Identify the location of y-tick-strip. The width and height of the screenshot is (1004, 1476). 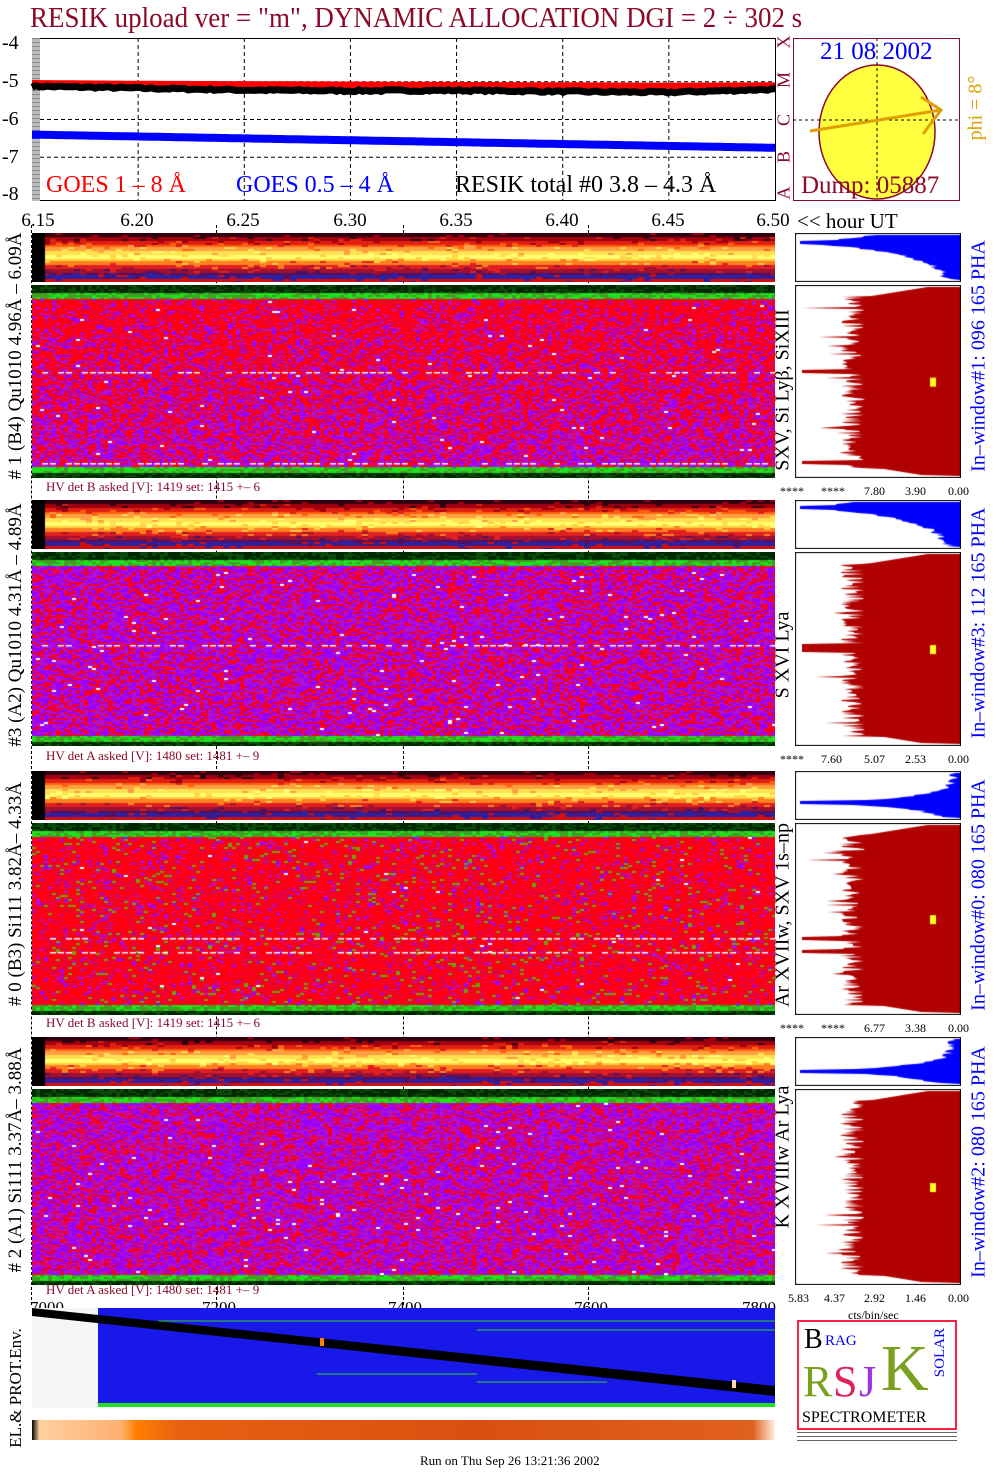
(36, 119).